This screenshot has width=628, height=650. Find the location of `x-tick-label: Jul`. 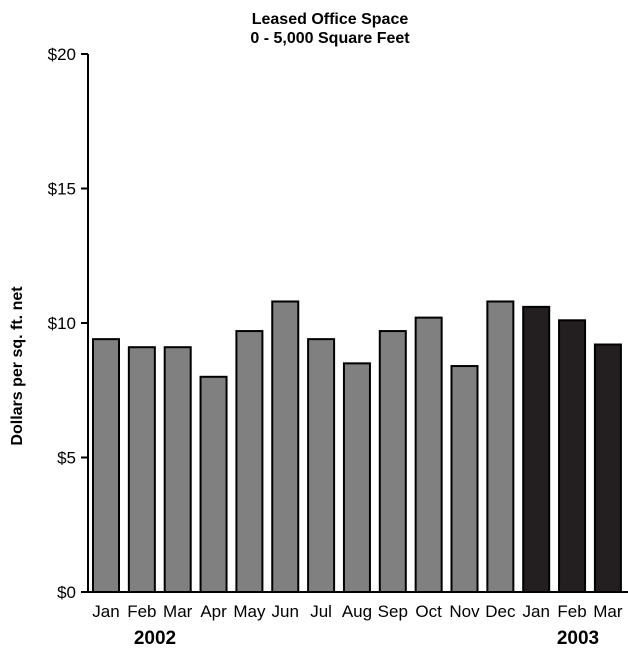

x-tick-label: Jul is located at coordinates (321, 611).